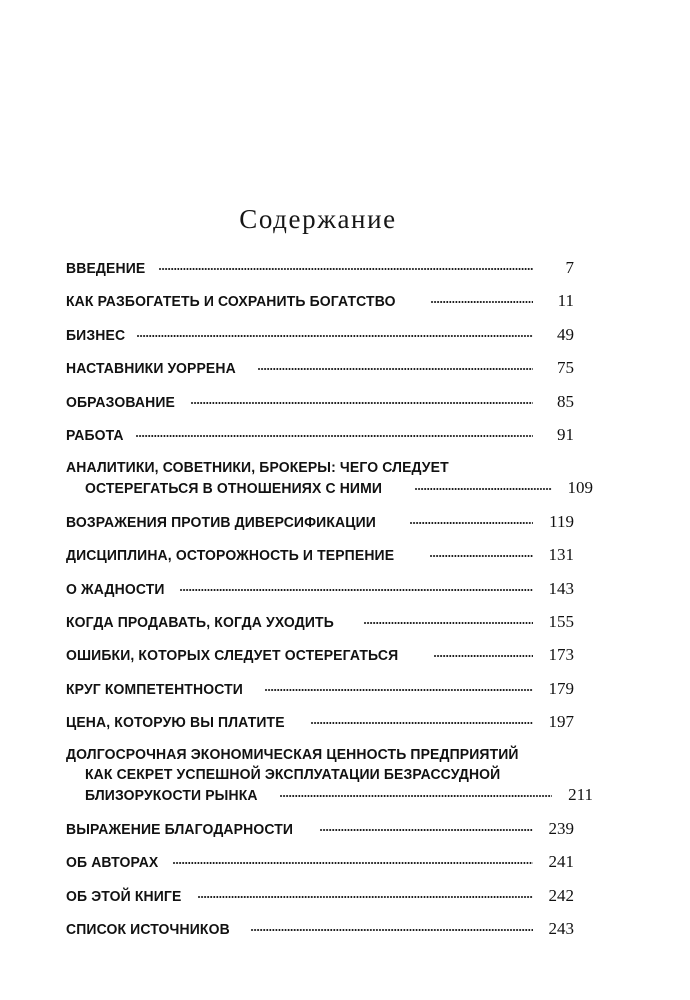 The height and width of the screenshot is (1000, 690). I want to click on toc-entry-line: БИЗНЕС 49, so click(320, 335).